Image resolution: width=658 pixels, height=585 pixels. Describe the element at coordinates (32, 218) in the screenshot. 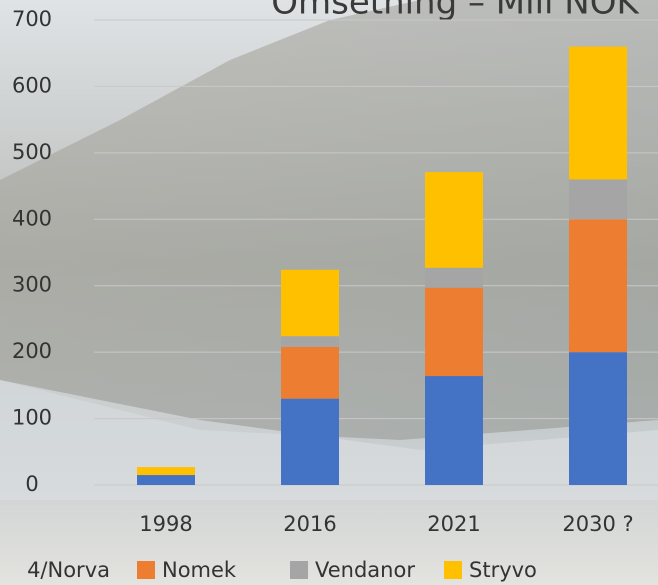

I see `y-tick-label: 400` at that location.